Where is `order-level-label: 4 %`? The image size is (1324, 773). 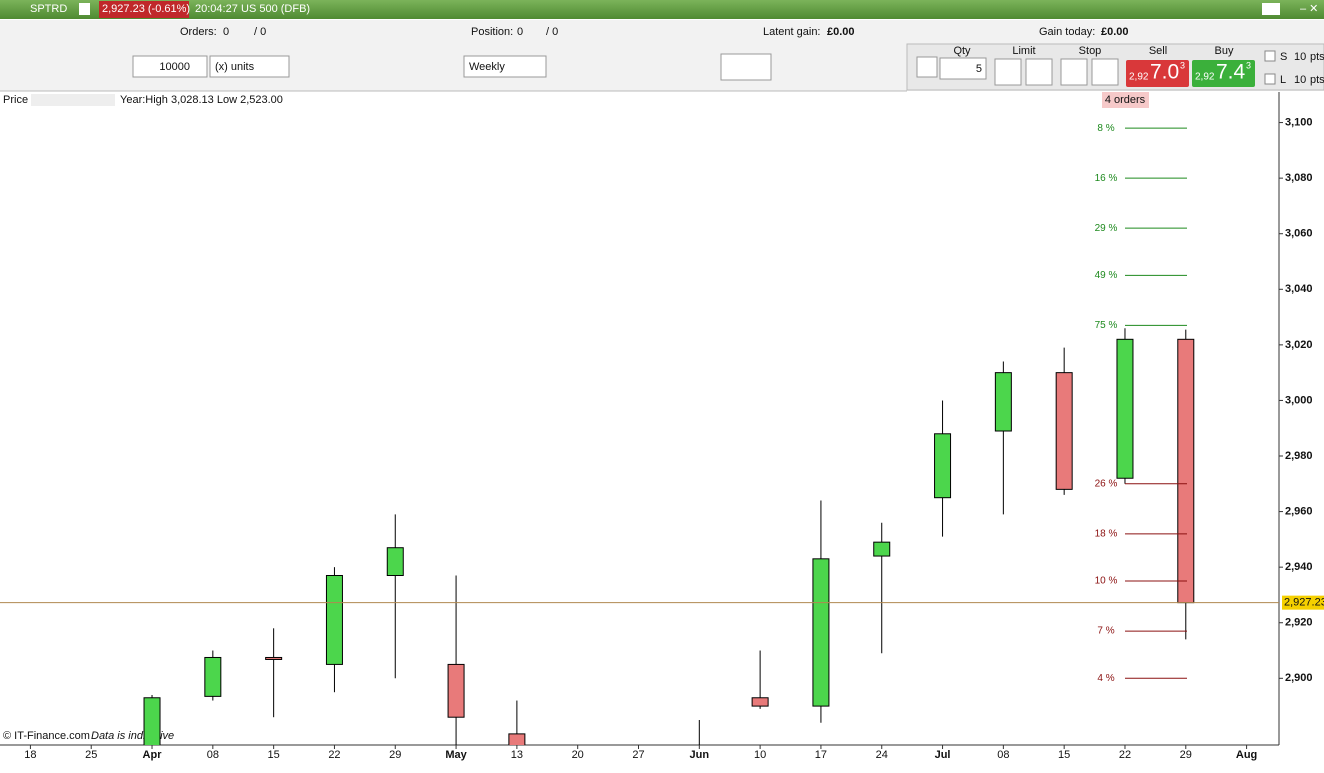
order-level-label: 4 % is located at coordinates (1105, 678).